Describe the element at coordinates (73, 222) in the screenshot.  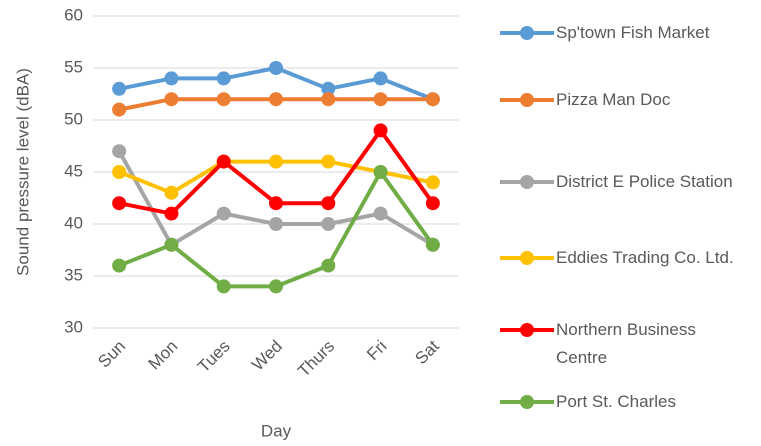
I see `y-tick-label: 40` at that location.